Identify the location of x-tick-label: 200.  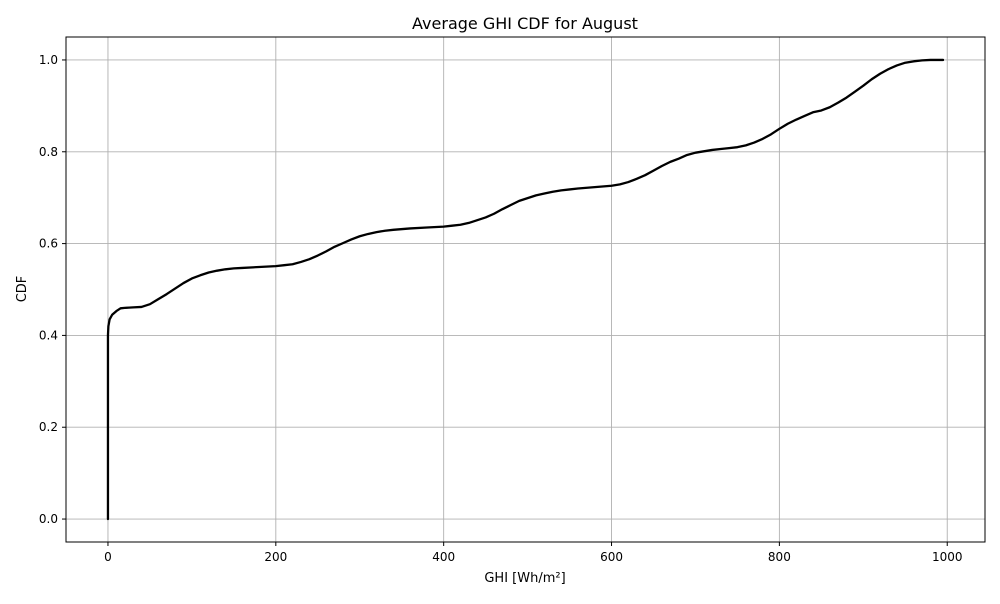
(275, 557).